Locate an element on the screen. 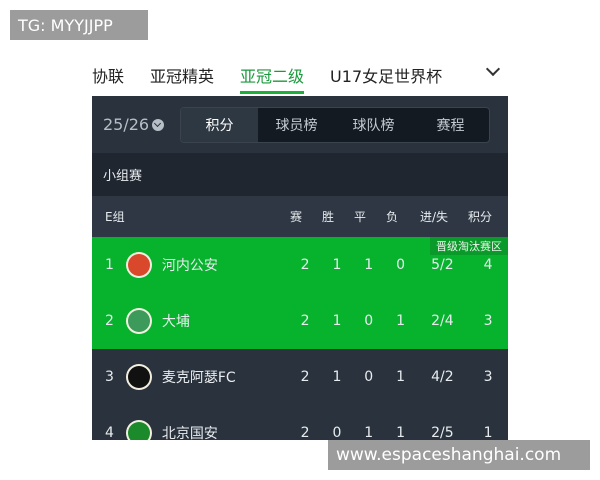 This screenshot has width=600, height=480. segment-schedule: 赛程 is located at coordinates (450, 125).